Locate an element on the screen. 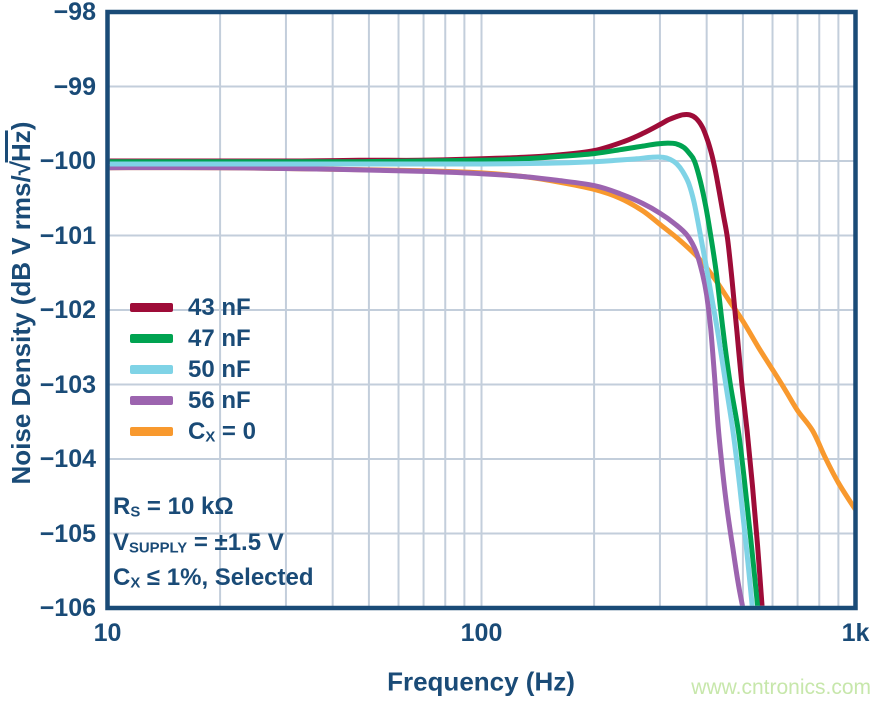 The image size is (878, 705). y-tick-label: −102 is located at coordinates (67, 310).